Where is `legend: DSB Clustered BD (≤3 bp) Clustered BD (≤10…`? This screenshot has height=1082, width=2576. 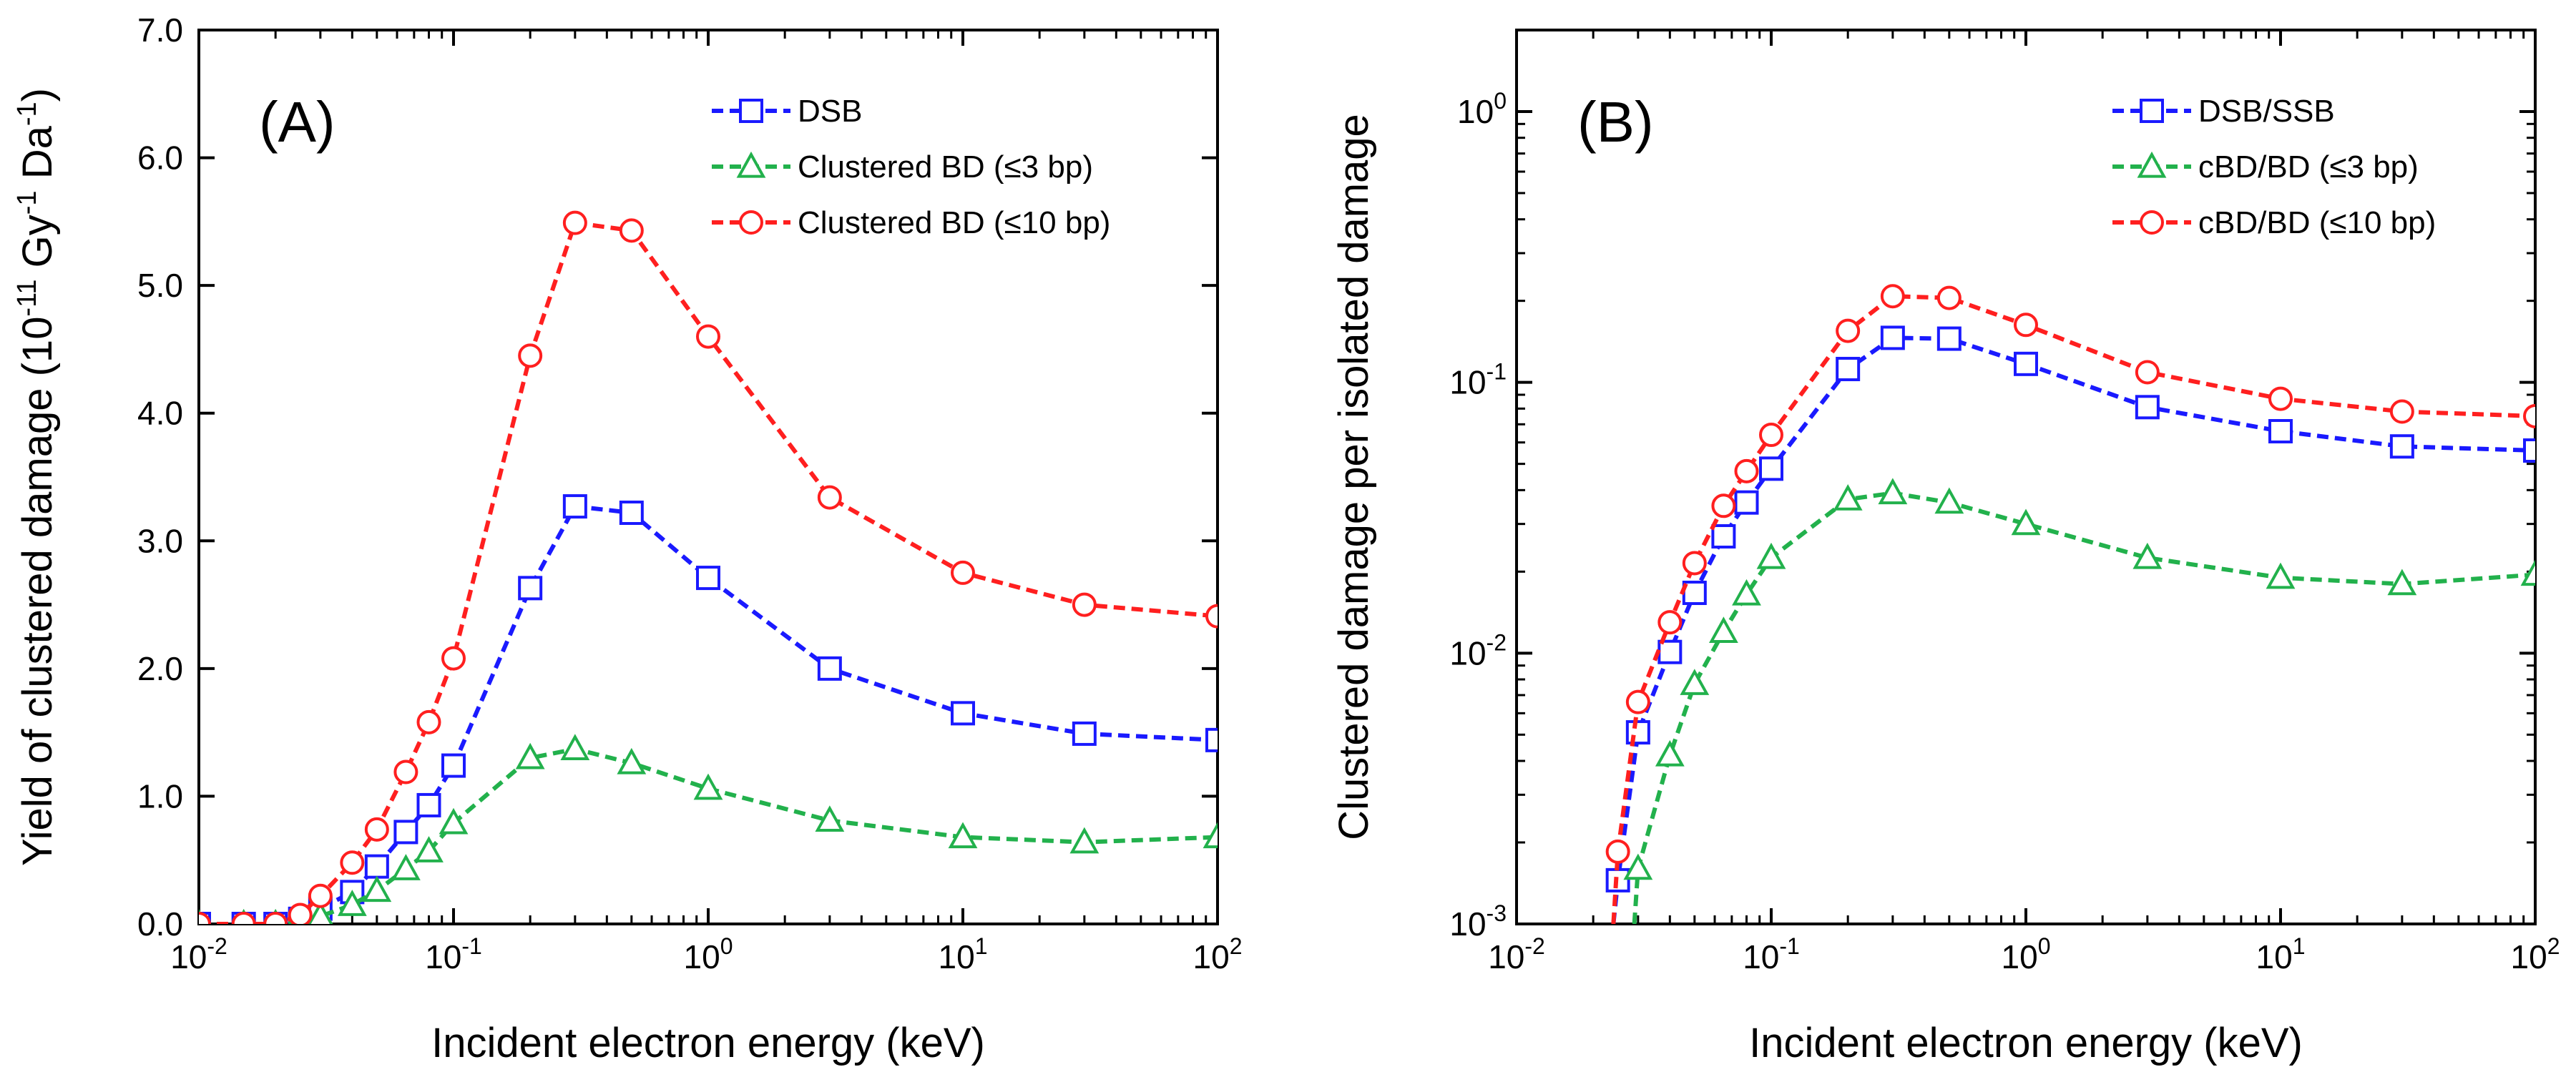 legend: DSB Clustered BD (≤3 bp) Clustered BD (≤10… is located at coordinates (911, 167).